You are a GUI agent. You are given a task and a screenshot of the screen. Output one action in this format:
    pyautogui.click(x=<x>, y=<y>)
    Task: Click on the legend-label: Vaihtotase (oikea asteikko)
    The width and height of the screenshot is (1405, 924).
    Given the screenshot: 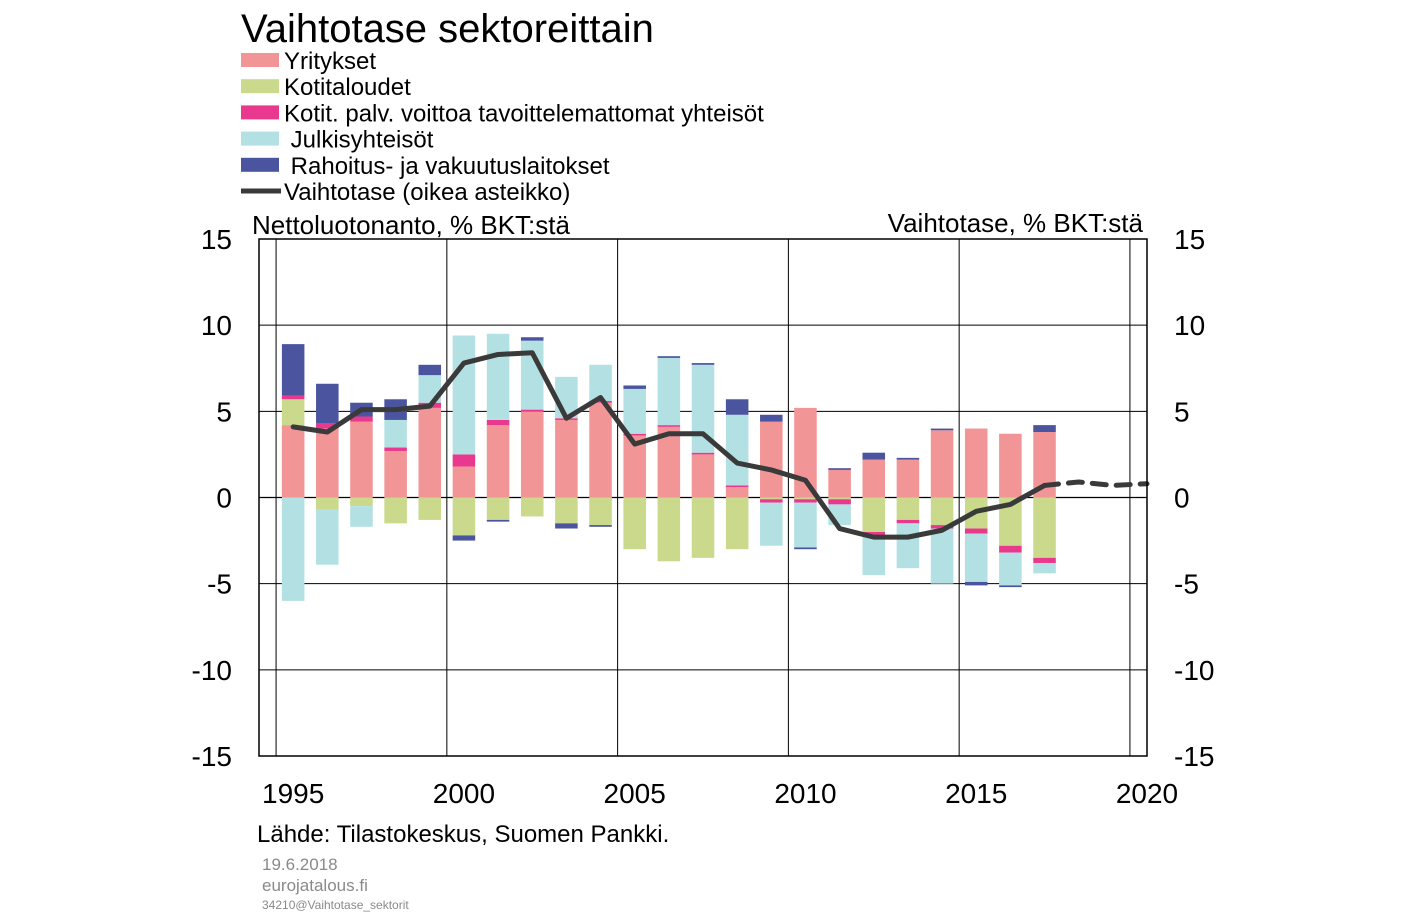 What is the action you would take?
    pyautogui.click(x=427, y=192)
    